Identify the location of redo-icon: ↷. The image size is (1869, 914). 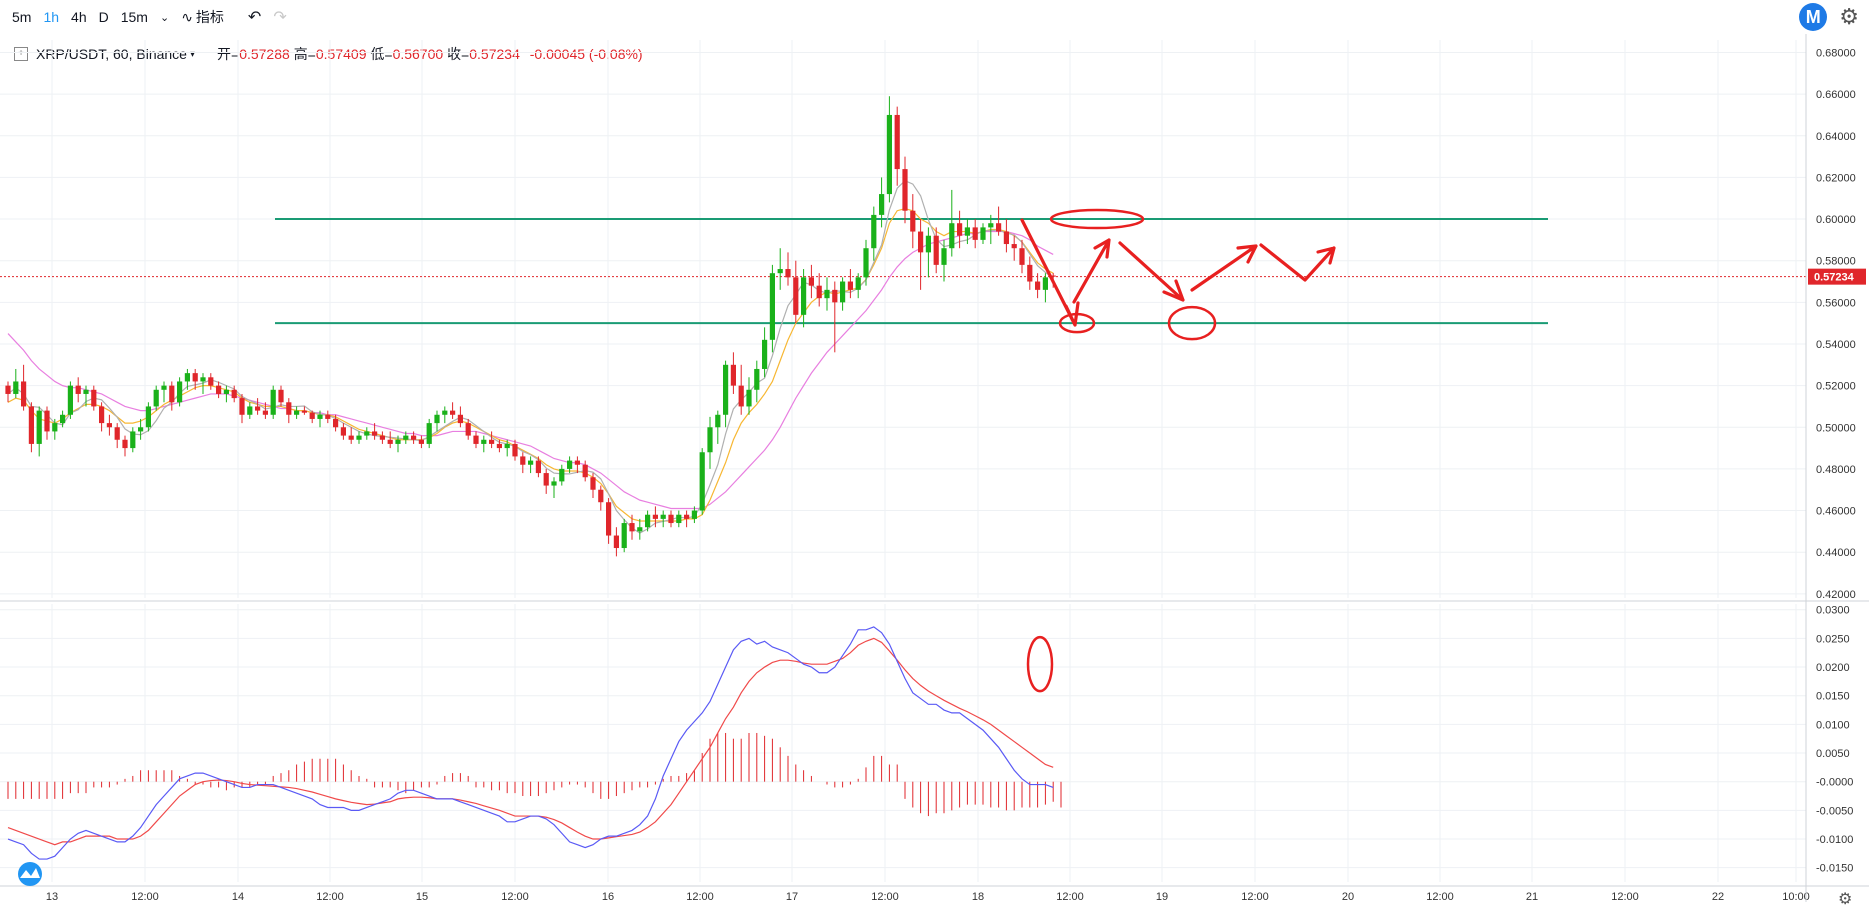
(280, 17).